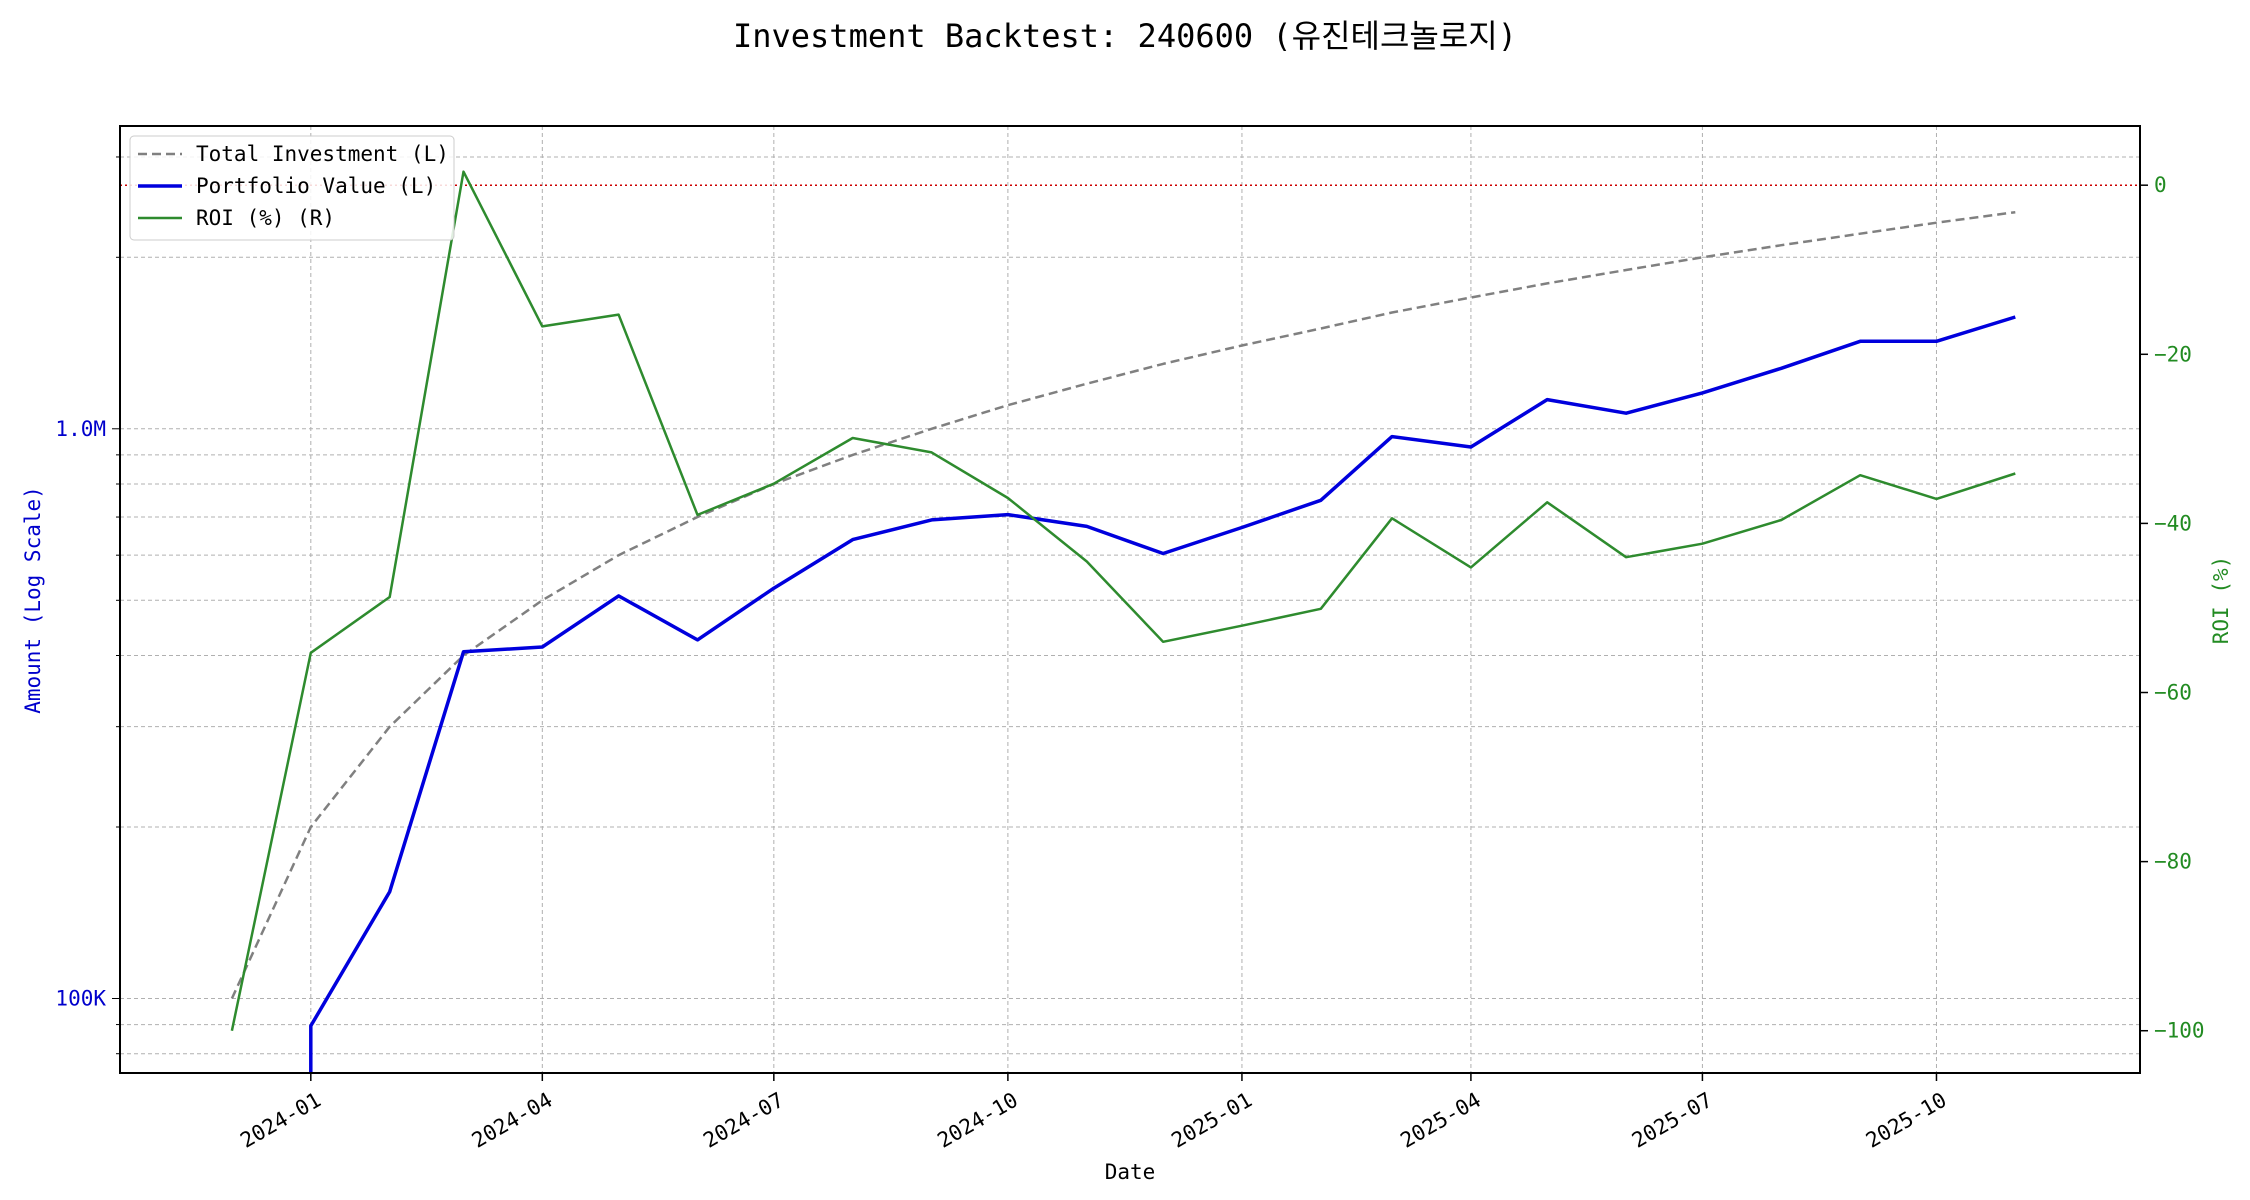 Image resolution: width=2250 pixels, height=1200 pixels. Describe the element at coordinates (80, 429) in the screenshot. I see `y-left-tick-label: 1.0M` at that location.